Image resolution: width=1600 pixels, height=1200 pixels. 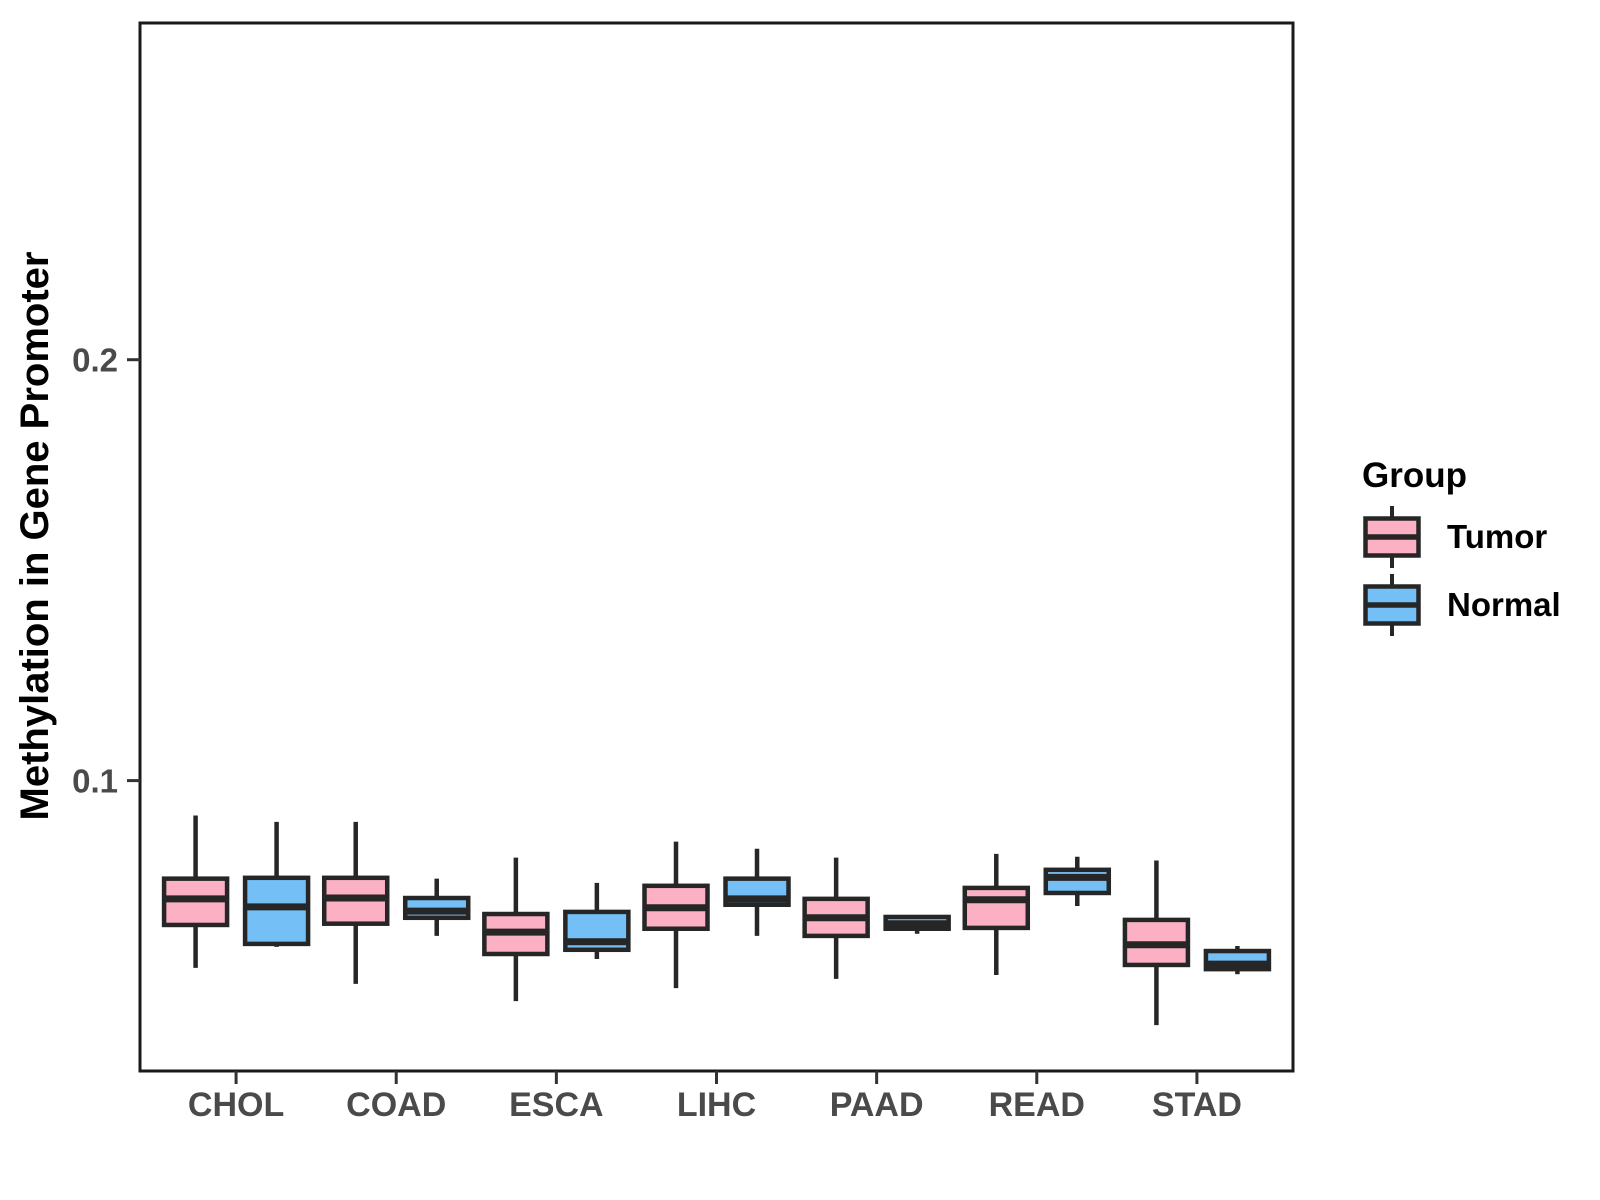 What do you see at coordinates (877, 1105) in the screenshot?
I see `x-axis-label-PAAD: PAAD` at bounding box center [877, 1105].